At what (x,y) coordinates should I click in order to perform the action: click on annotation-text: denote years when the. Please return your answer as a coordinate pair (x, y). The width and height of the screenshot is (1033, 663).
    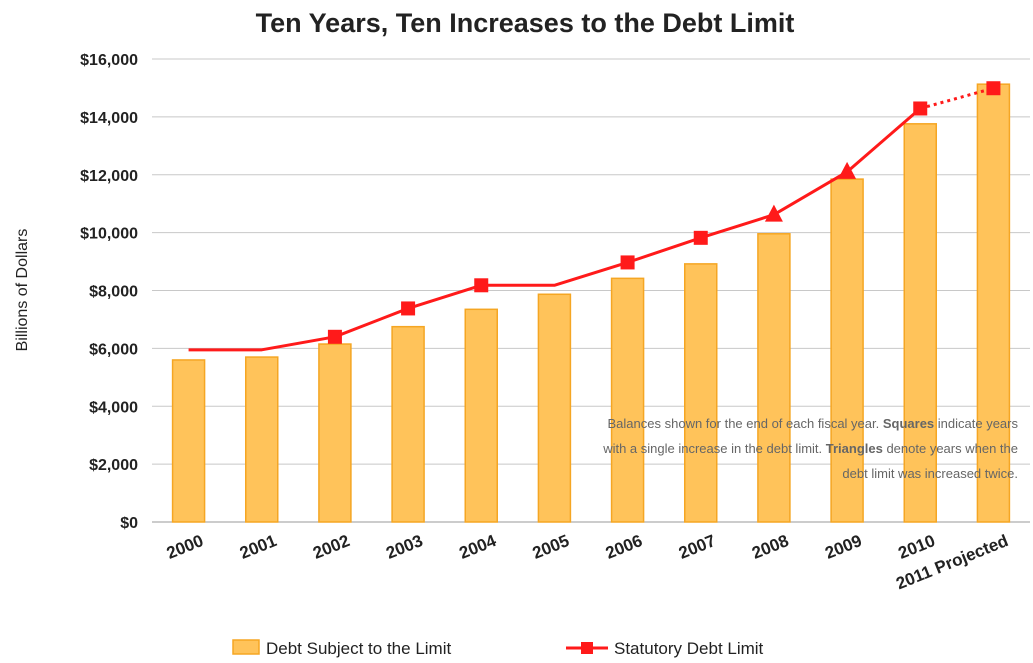
    Looking at the image, I should click on (950, 448).